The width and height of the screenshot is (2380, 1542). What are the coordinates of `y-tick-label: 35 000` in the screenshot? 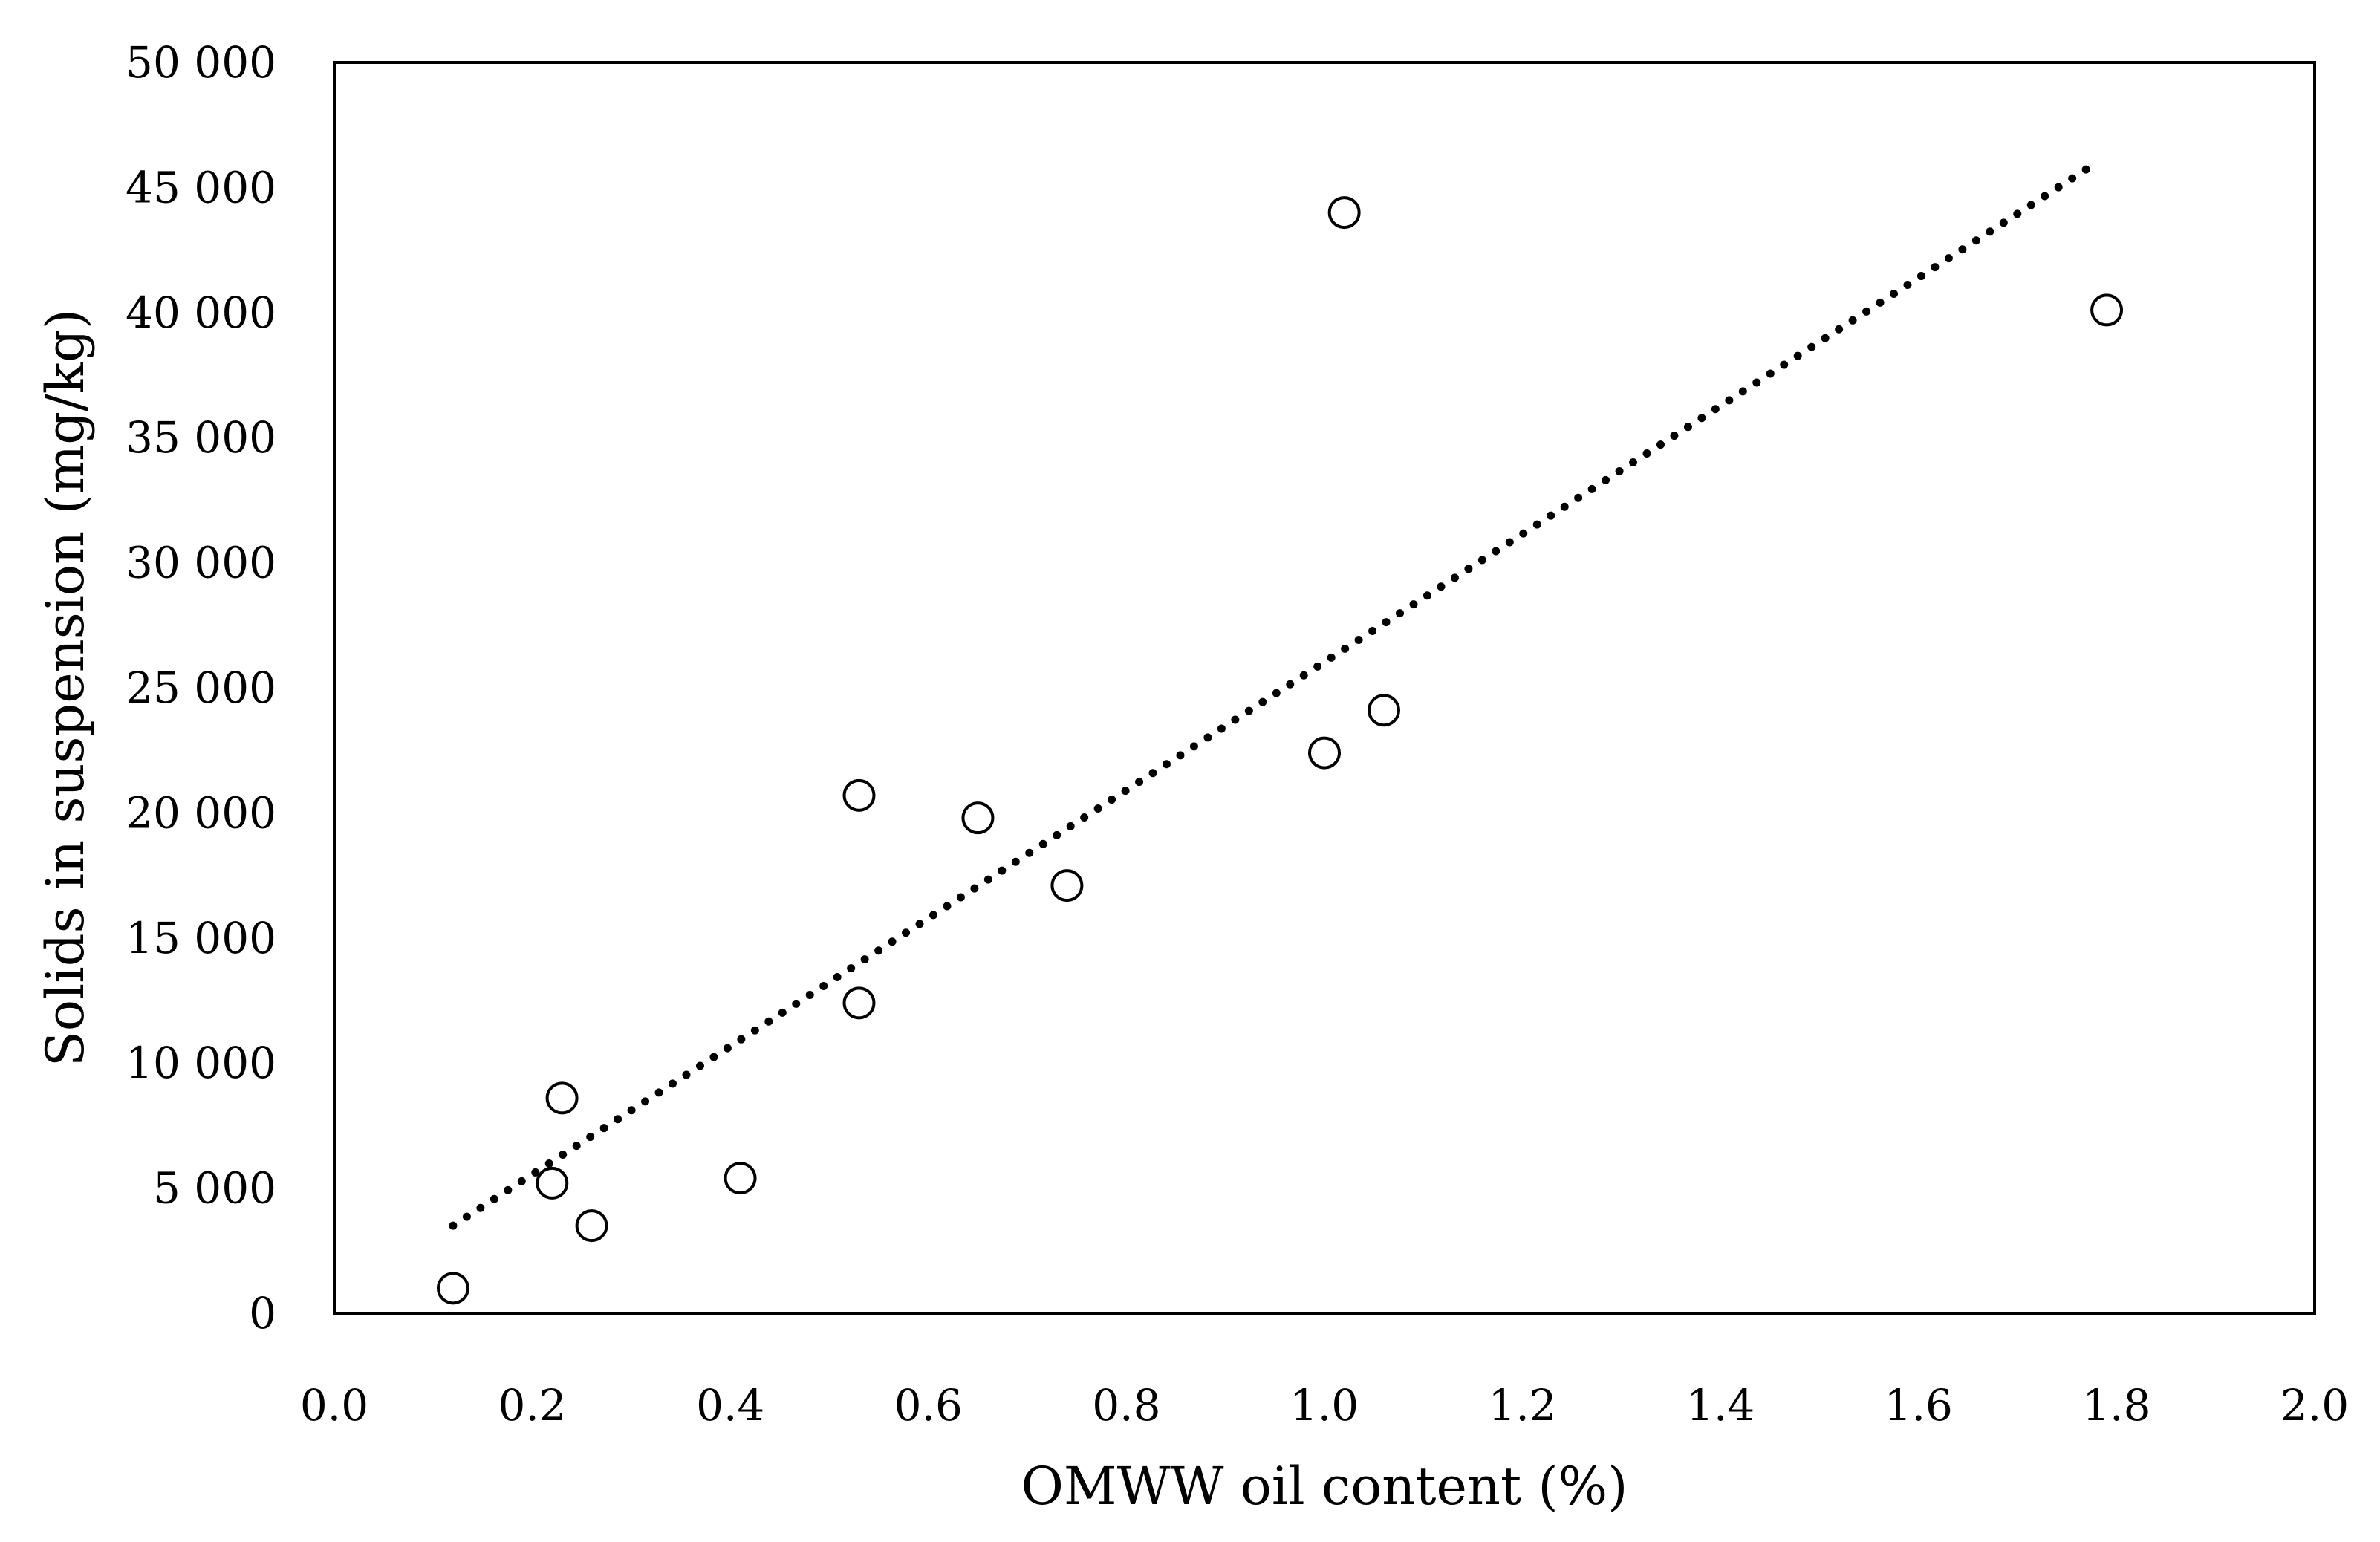 It's located at (201, 437).